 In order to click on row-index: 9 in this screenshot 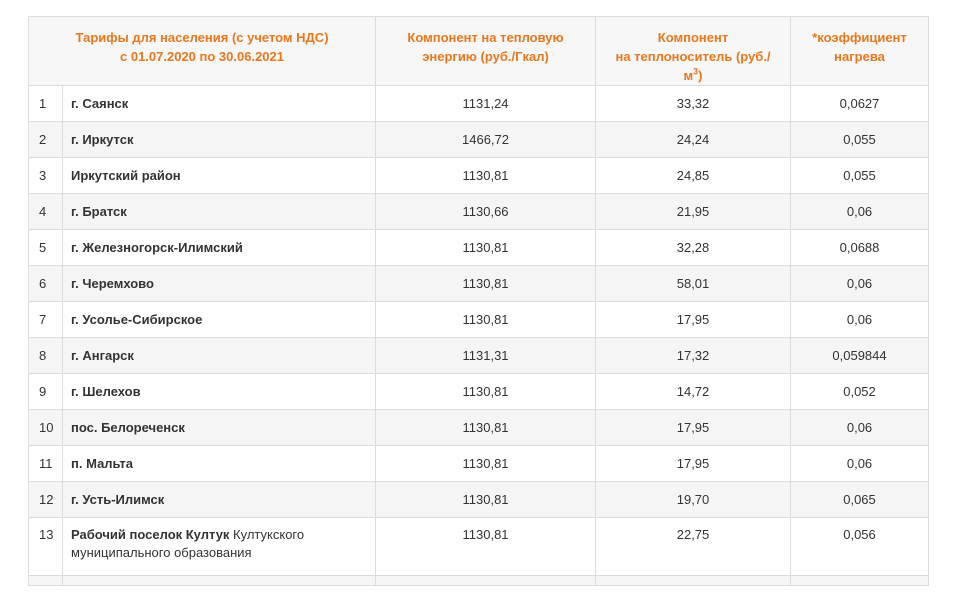, I will do `click(45, 391)`.